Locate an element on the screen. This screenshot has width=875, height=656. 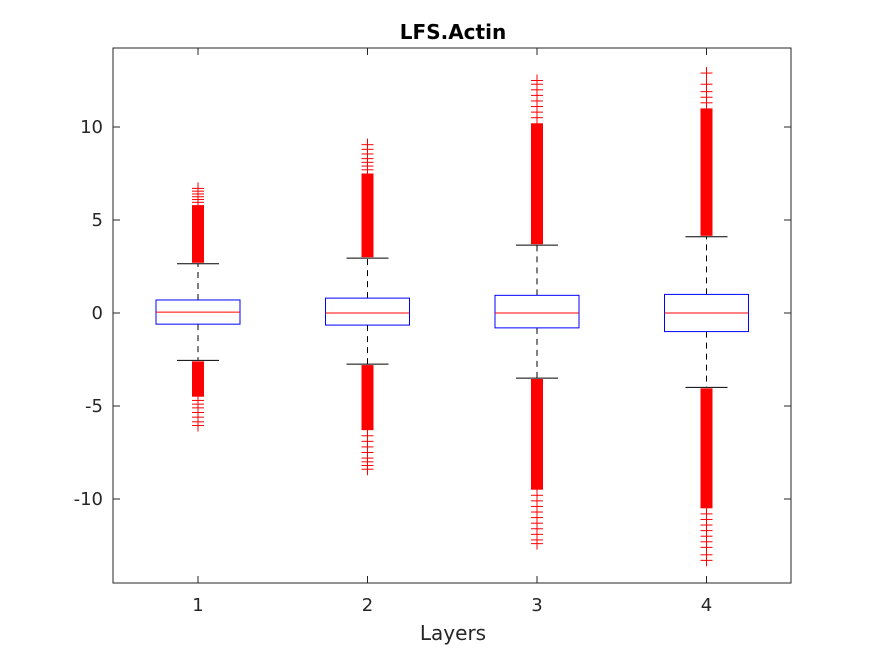
x-tick-label: 1 is located at coordinates (197, 605).